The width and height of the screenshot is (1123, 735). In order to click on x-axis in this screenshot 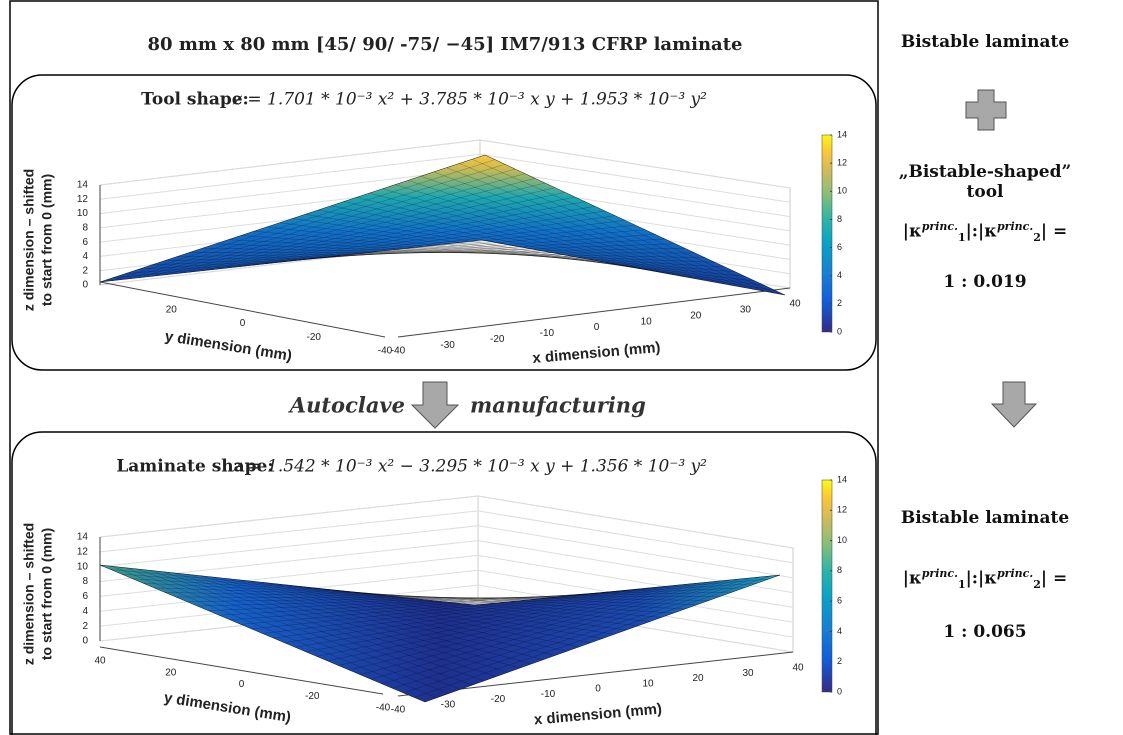, I will do `click(595, 674)`.